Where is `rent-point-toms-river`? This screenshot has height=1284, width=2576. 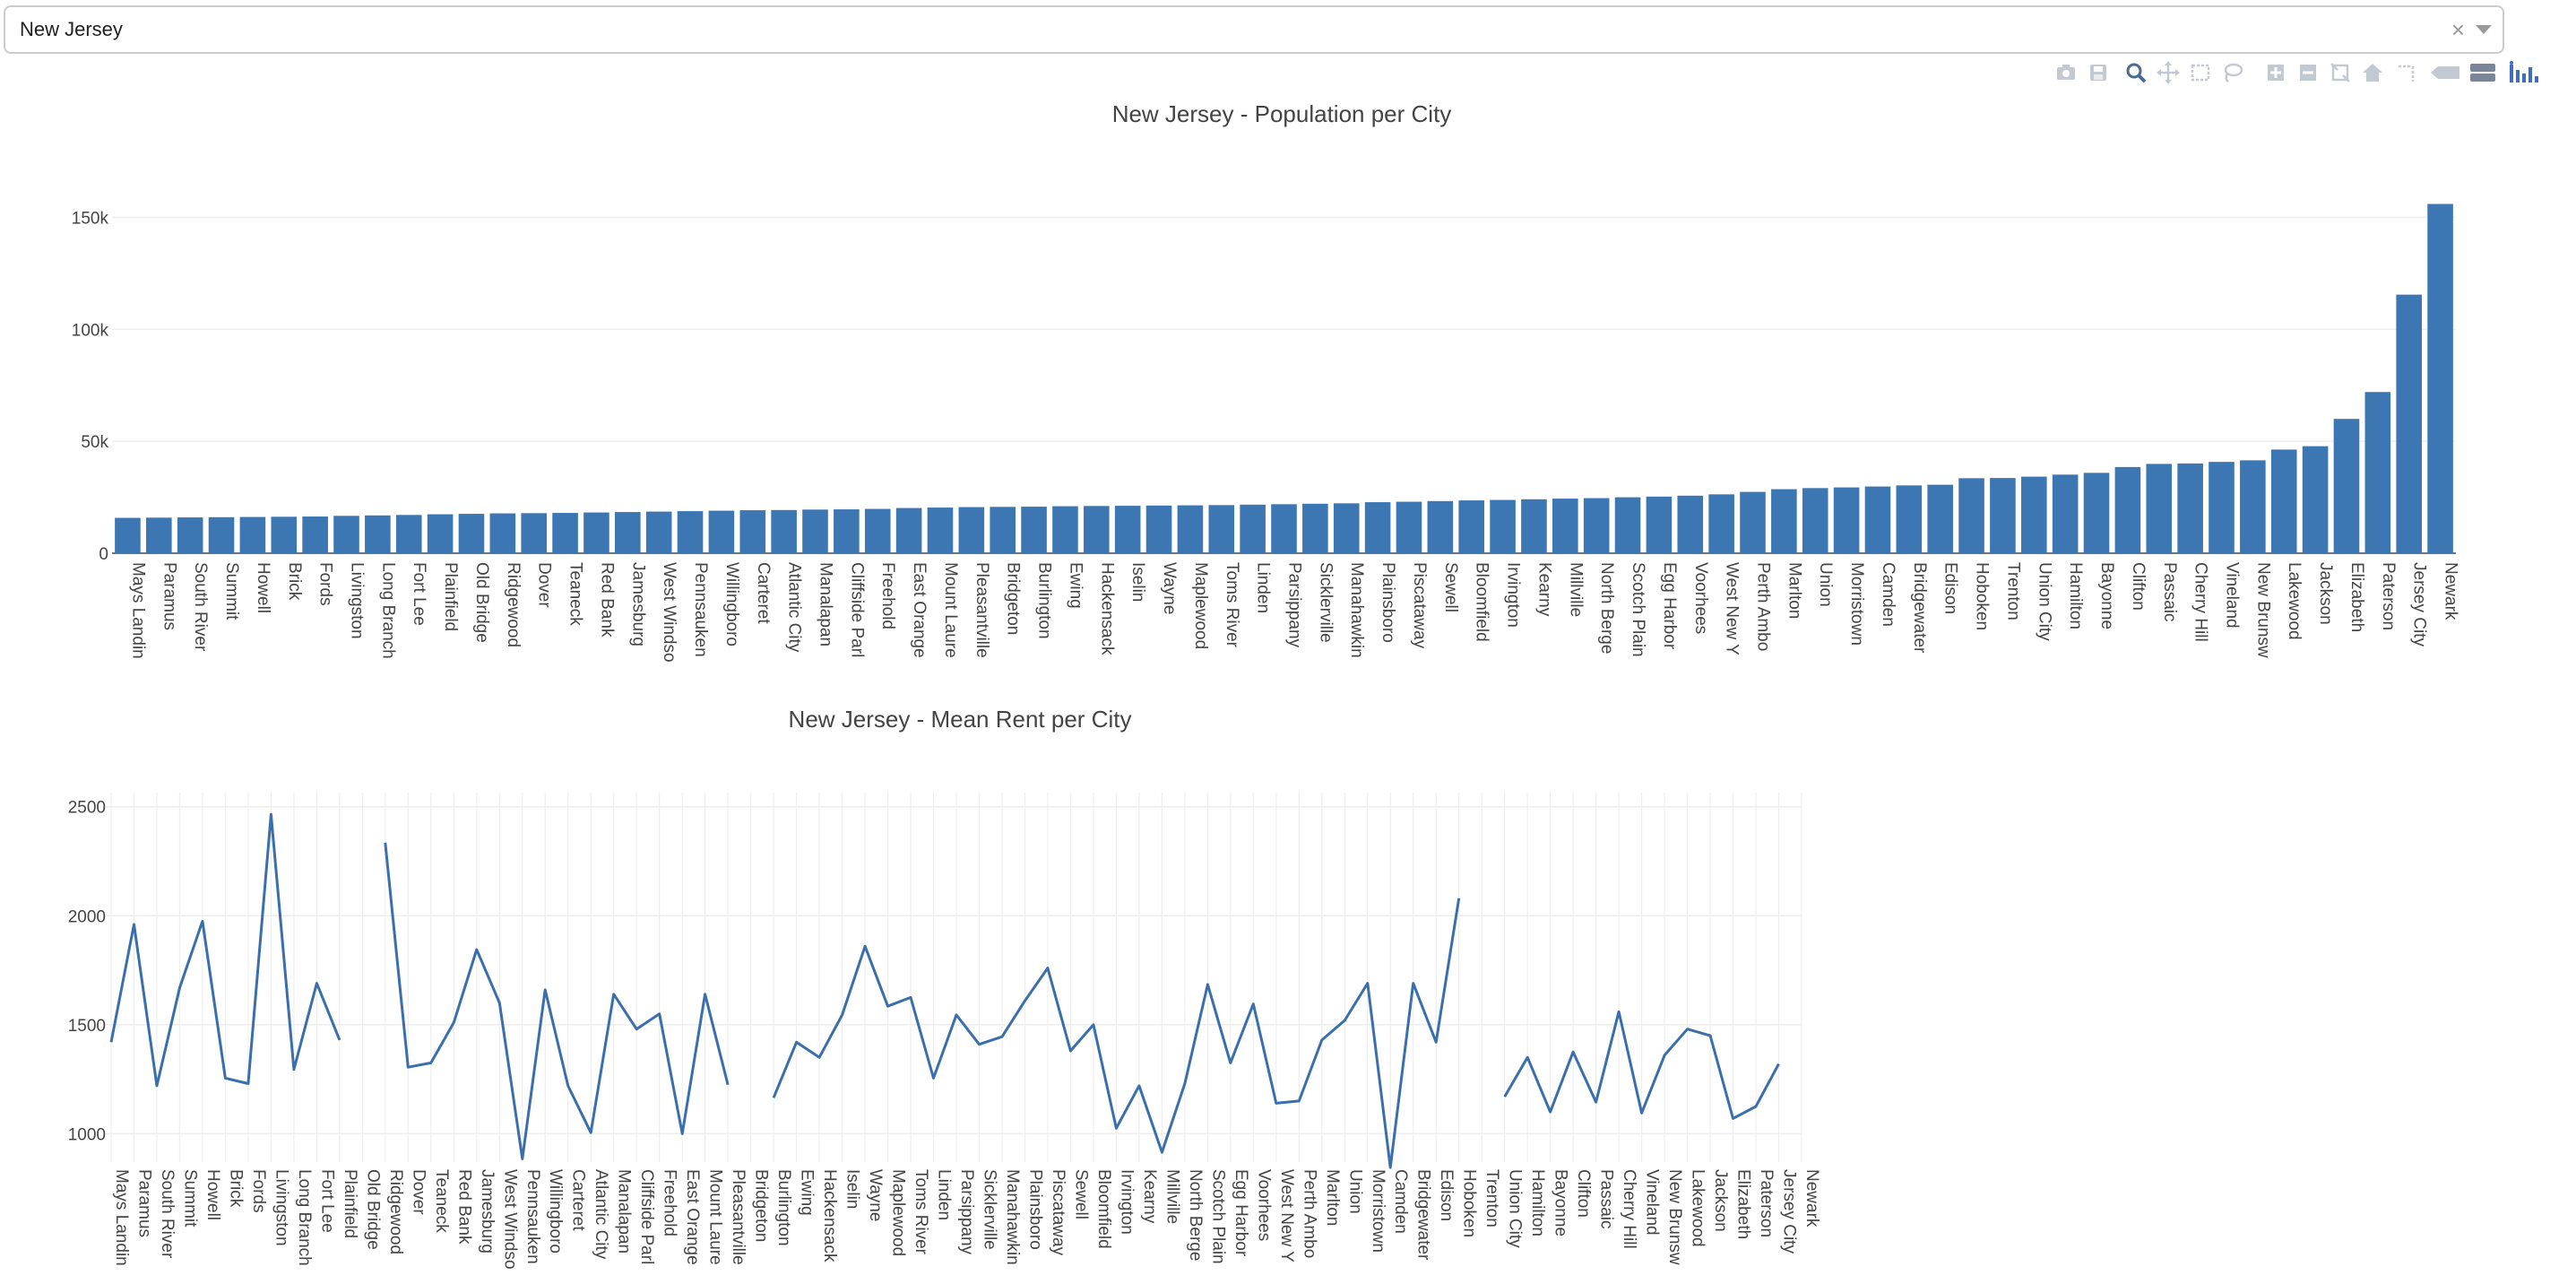
rent-point-toms-river is located at coordinates (910, 997).